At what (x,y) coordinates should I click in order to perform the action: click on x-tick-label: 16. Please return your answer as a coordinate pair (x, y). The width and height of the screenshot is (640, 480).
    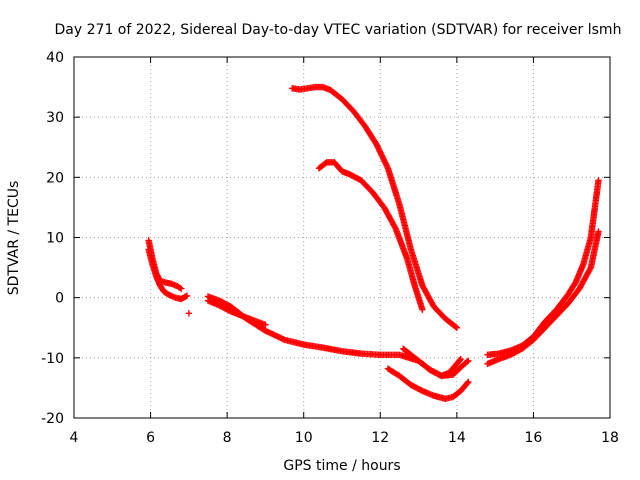
    Looking at the image, I should click on (534, 438).